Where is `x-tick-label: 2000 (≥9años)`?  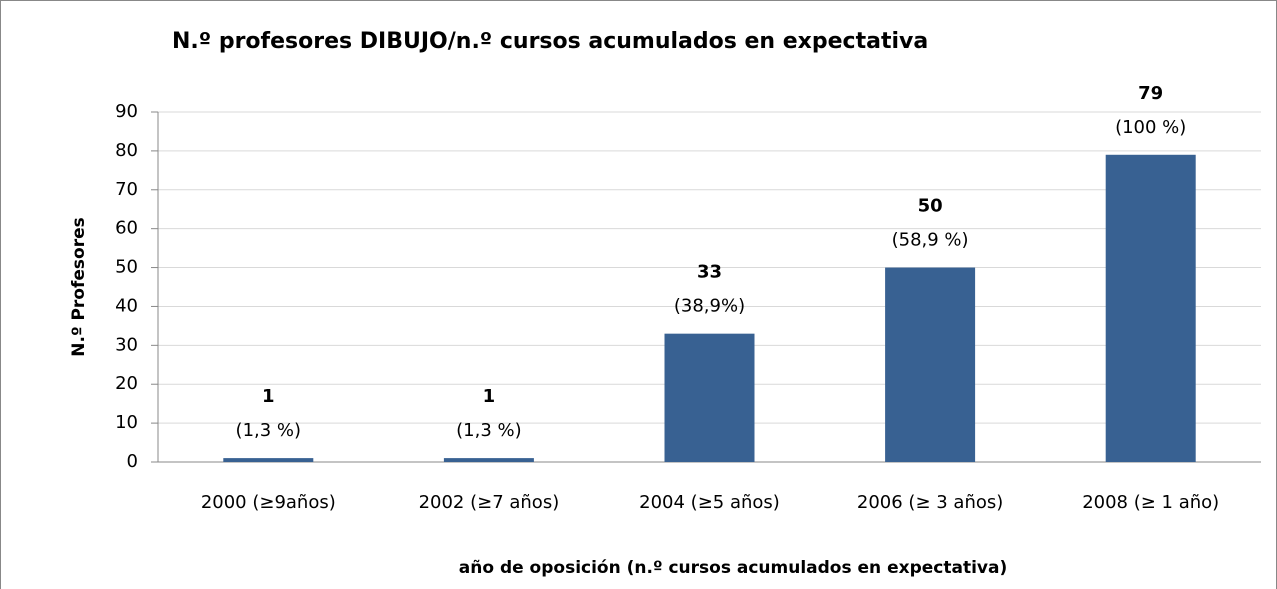 x-tick-label: 2000 (≥9años) is located at coordinates (268, 502).